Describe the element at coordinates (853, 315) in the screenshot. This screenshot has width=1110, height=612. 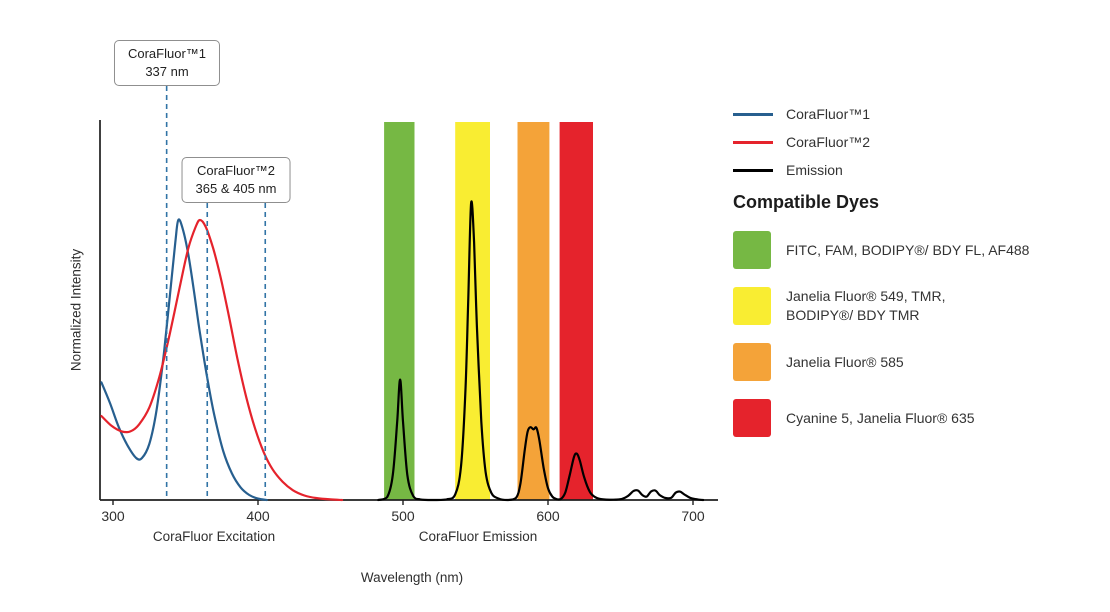
I see `dye-label-line: BODIPY®/ BDY TMR` at that location.